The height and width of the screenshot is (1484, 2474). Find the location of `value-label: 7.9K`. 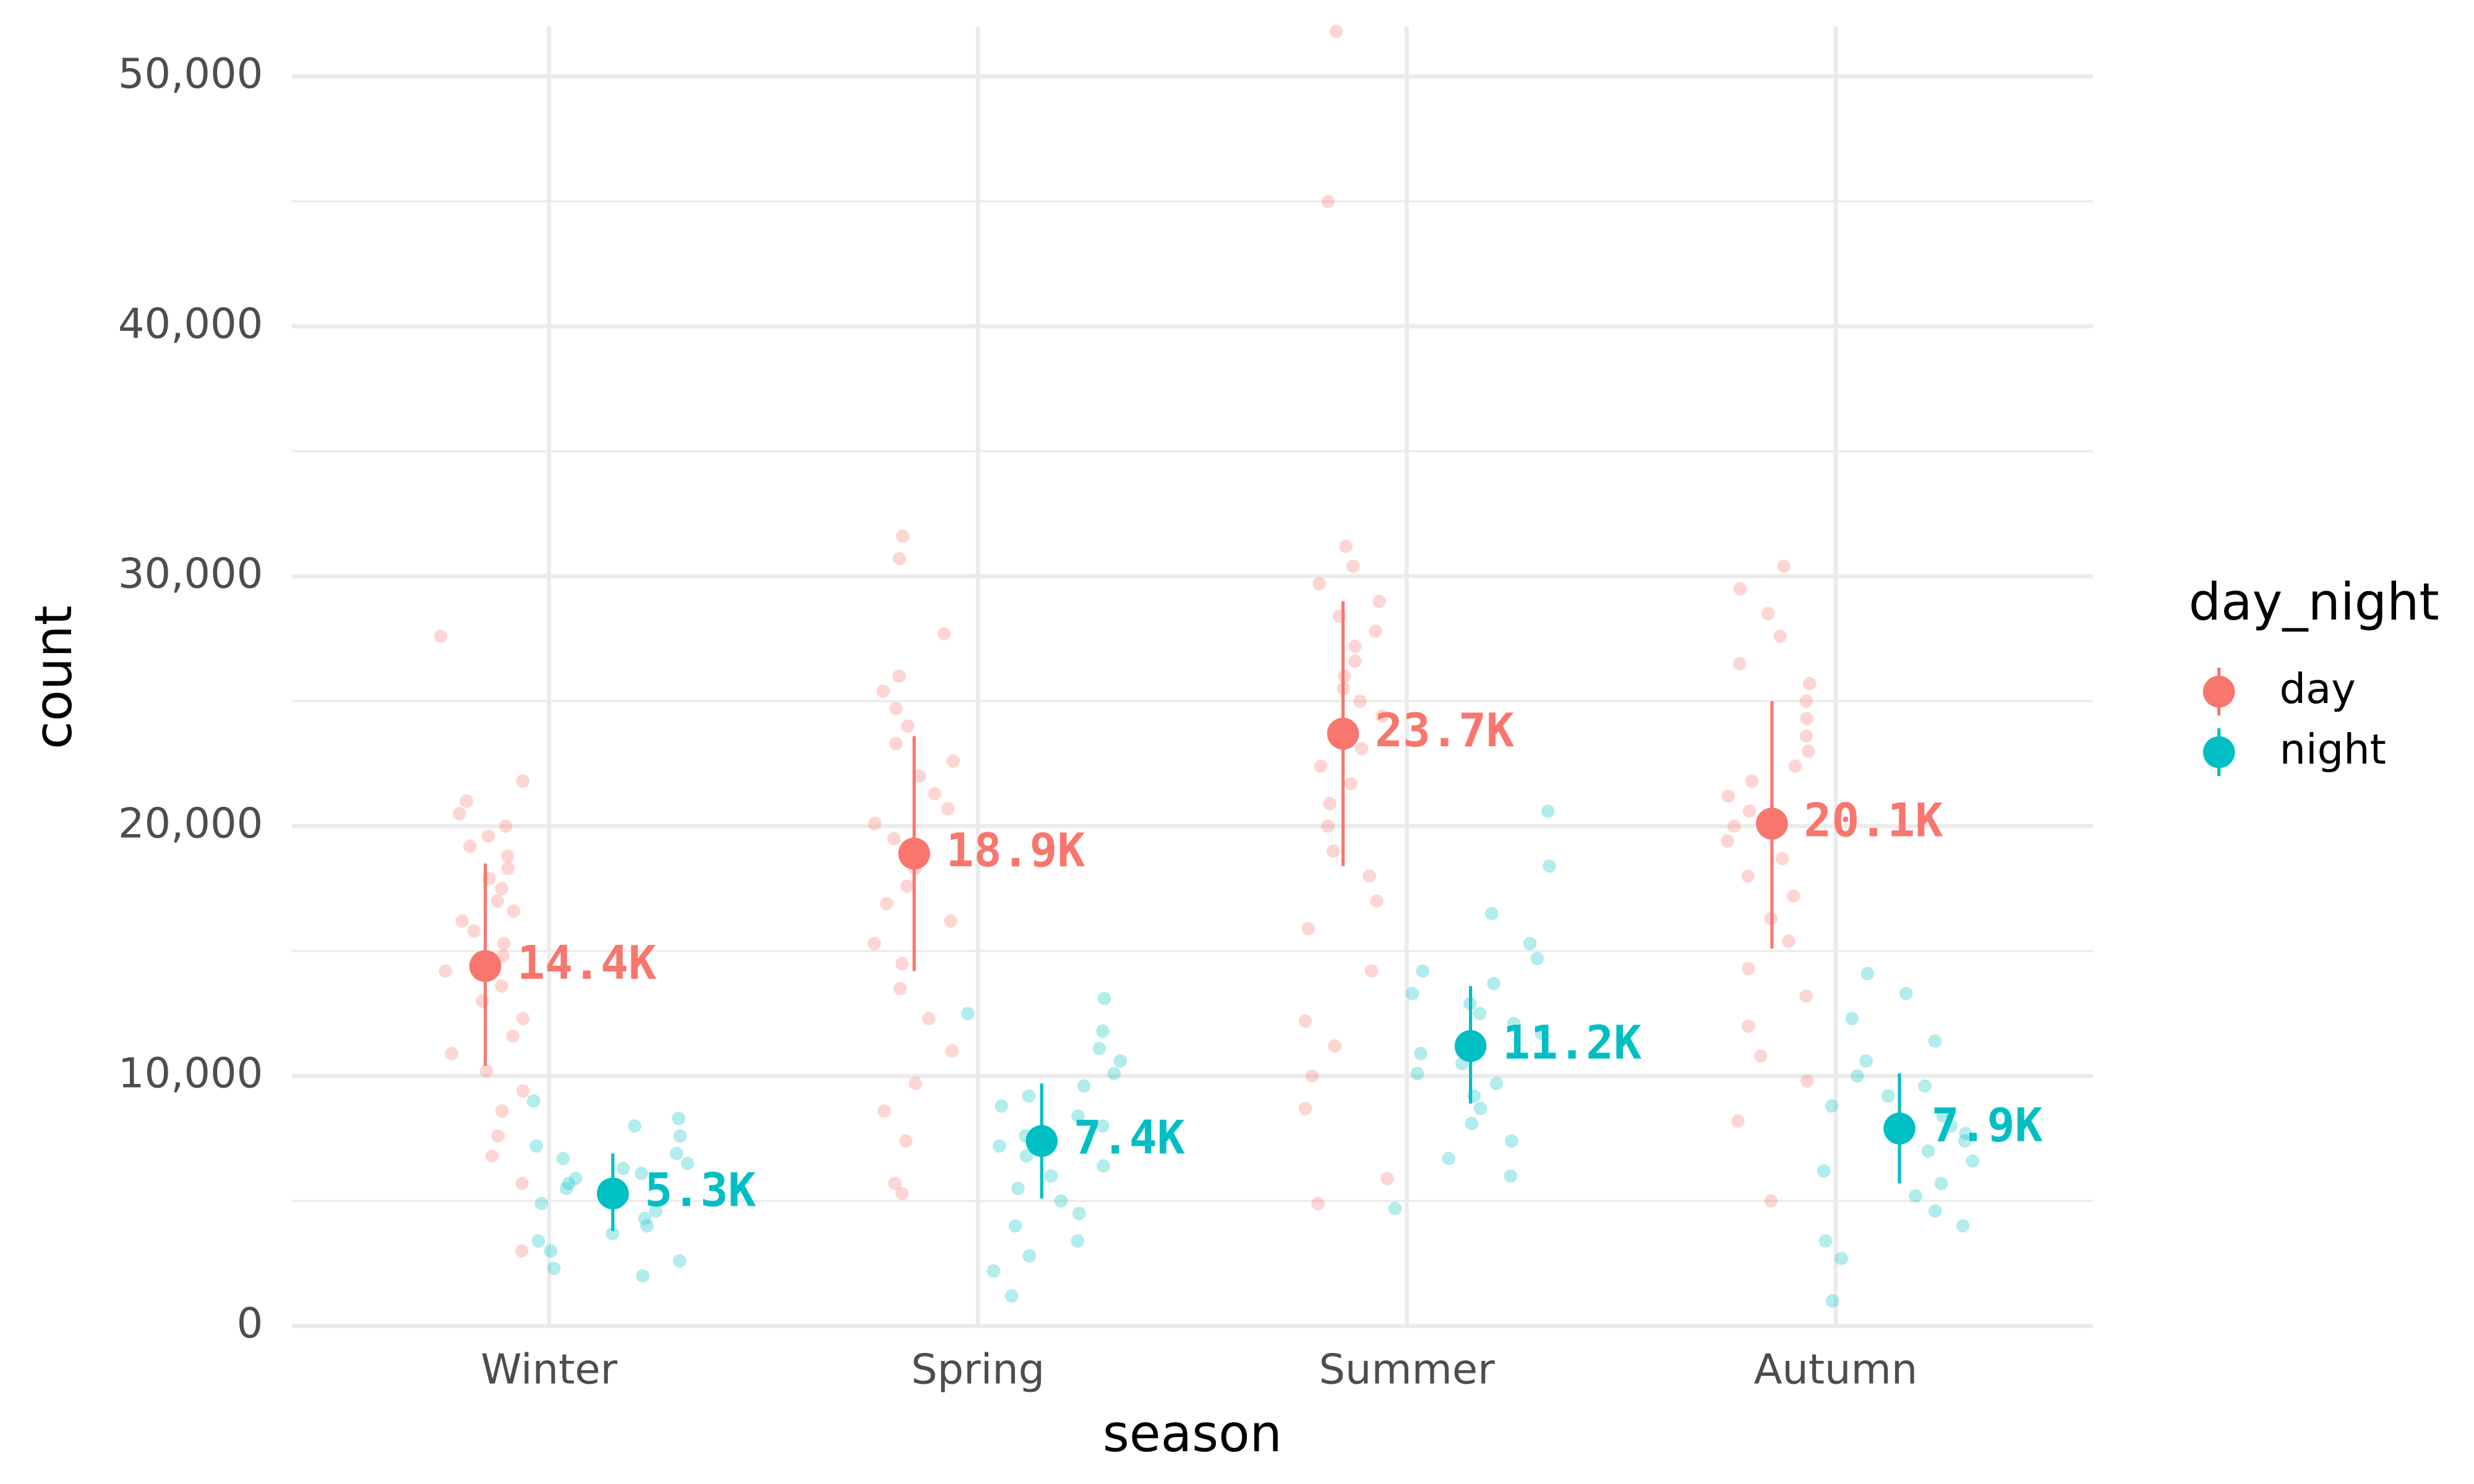

value-label: 7.9K is located at coordinates (1987, 1126).